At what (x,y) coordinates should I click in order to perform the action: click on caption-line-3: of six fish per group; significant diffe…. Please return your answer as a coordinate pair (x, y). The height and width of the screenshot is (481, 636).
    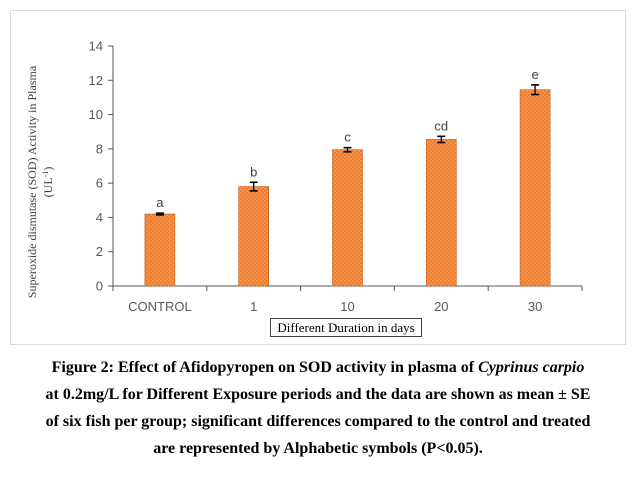
    Looking at the image, I should click on (318, 421).